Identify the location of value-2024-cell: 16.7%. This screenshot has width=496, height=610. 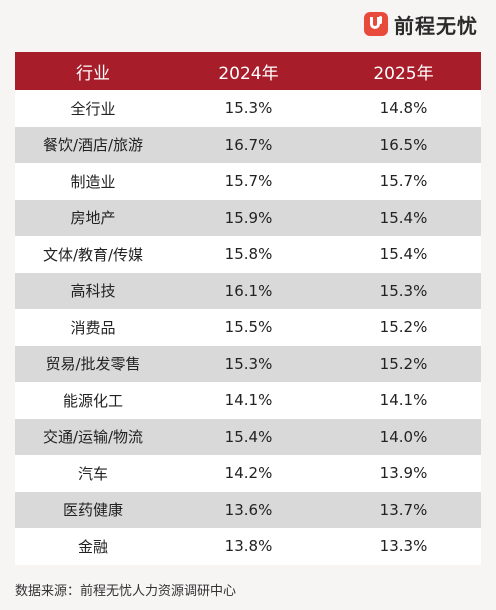
(248, 144).